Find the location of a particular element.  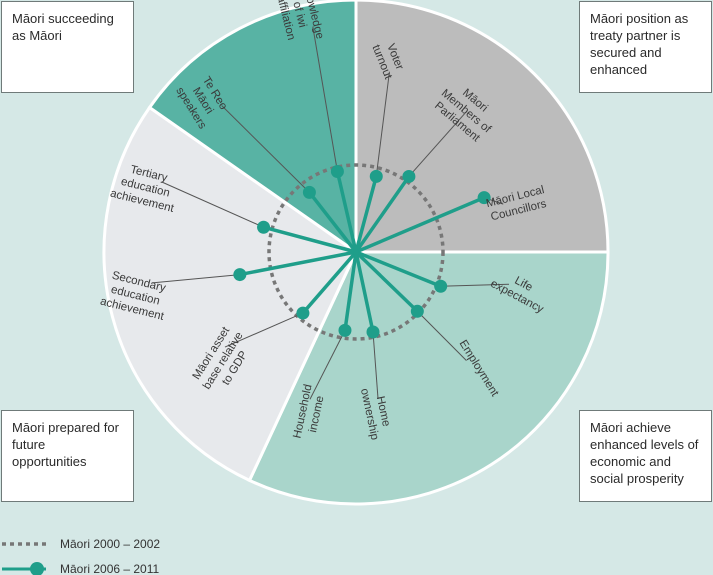

baseline-2000-2002-circle is located at coordinates (356, 252).